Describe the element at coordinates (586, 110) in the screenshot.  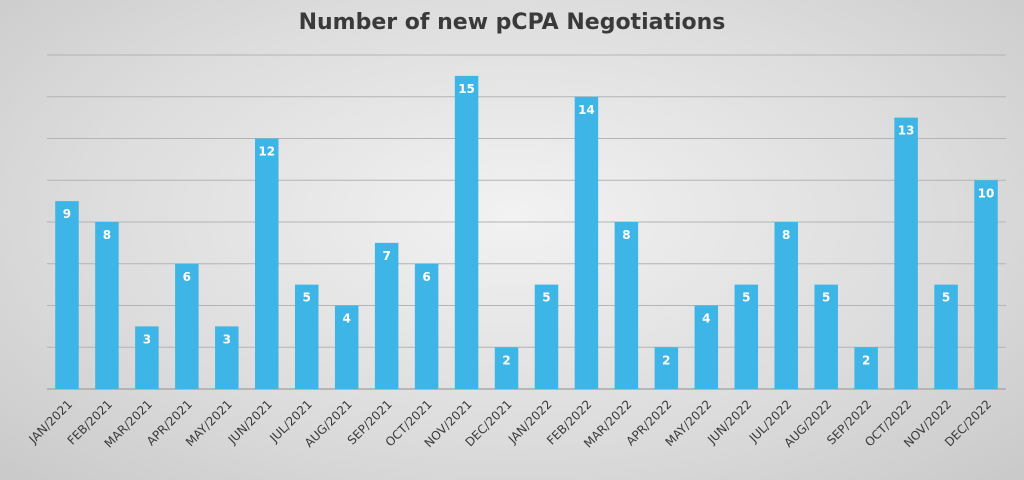
I see `data-label: 14` at that location.